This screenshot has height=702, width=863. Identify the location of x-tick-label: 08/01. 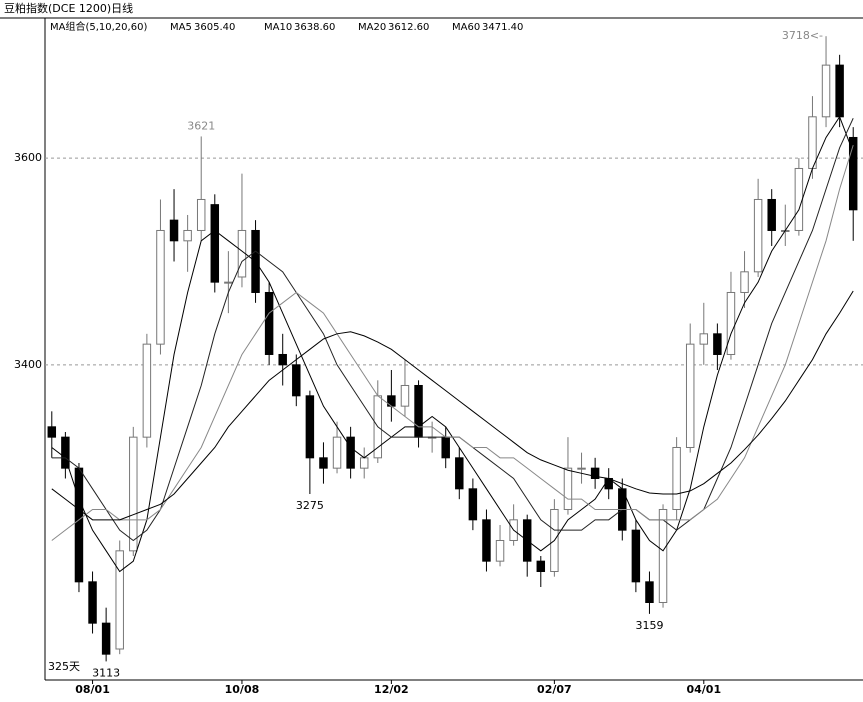
(92, 689).